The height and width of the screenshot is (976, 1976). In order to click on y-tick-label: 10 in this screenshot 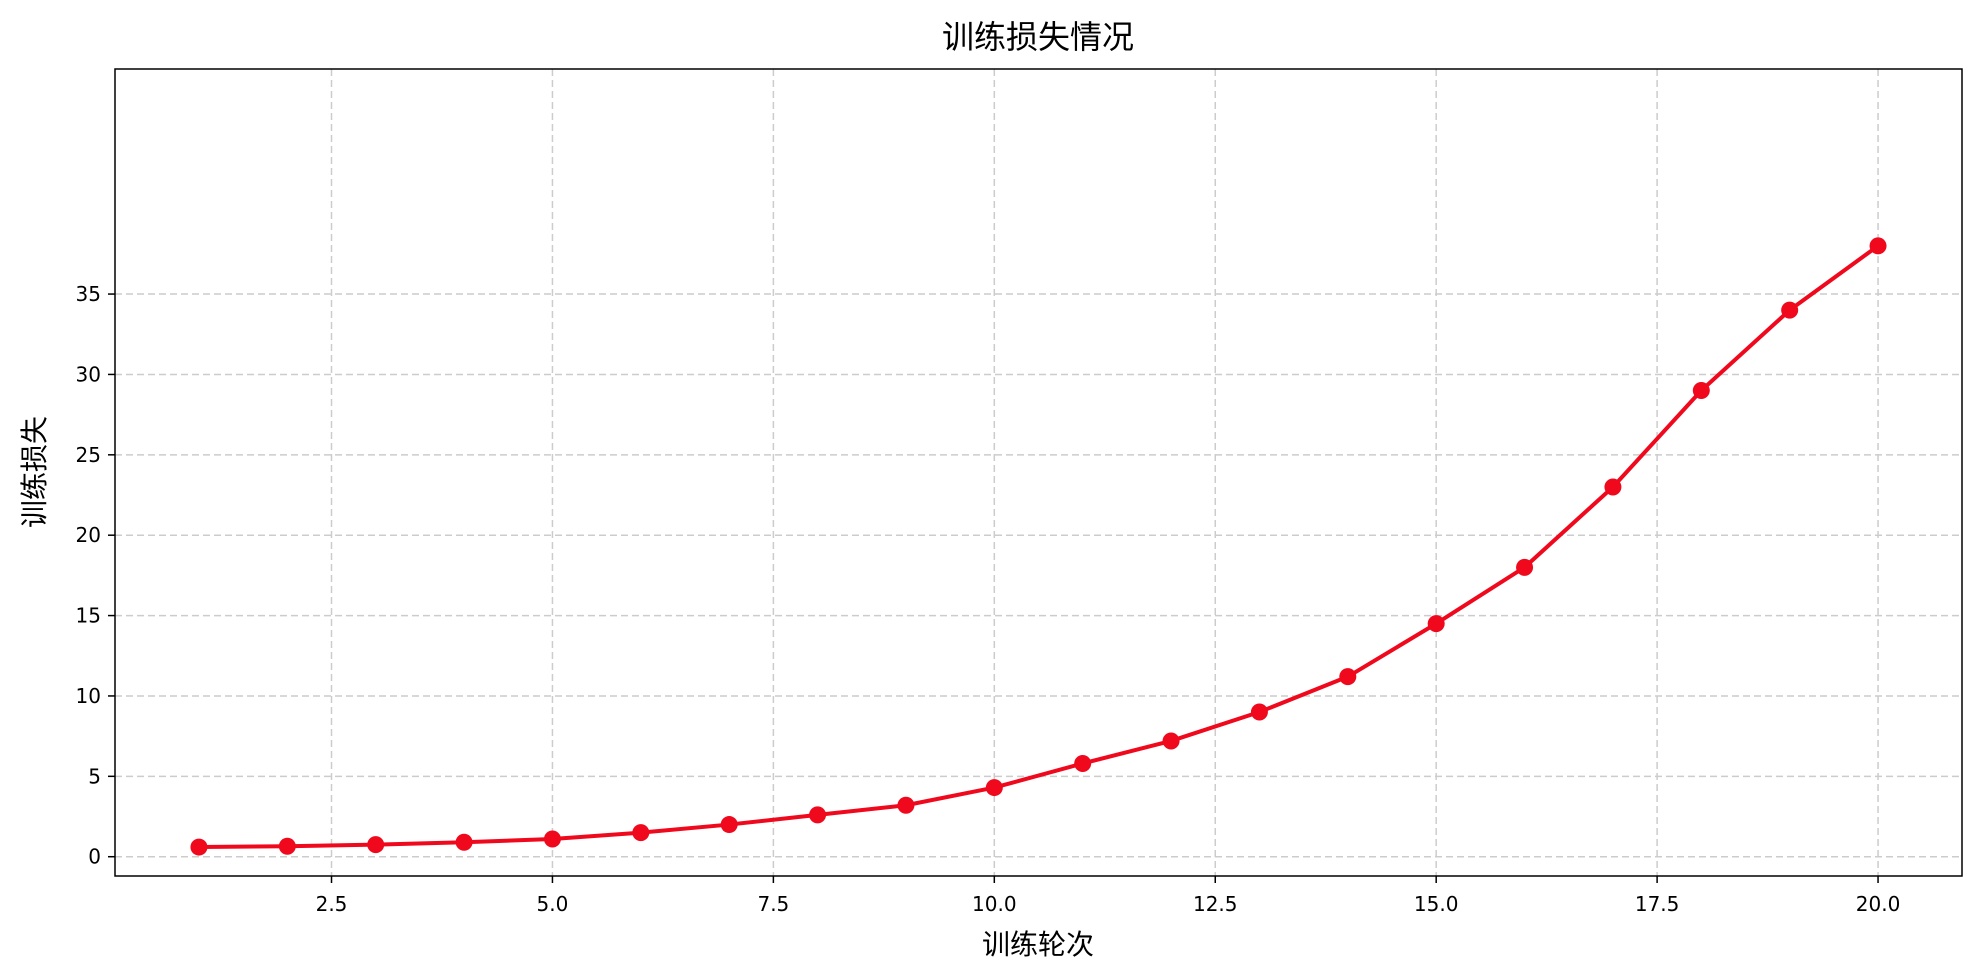, I will do `click(88, 696)`.